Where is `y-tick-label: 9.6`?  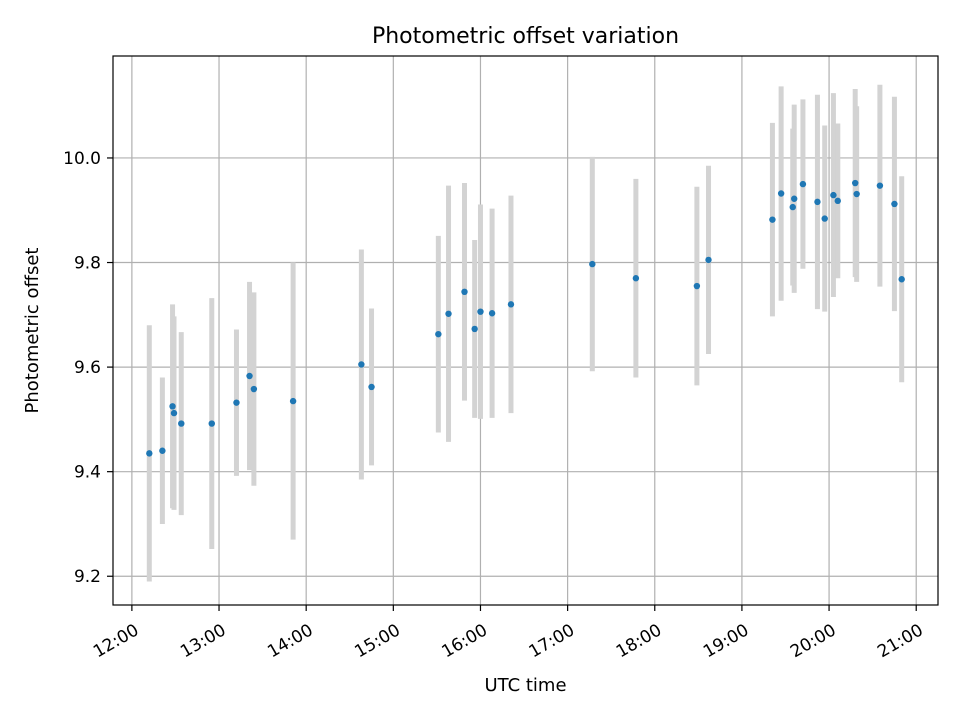 y-tick-label: 9.6 is located at coordinates (87, 368).